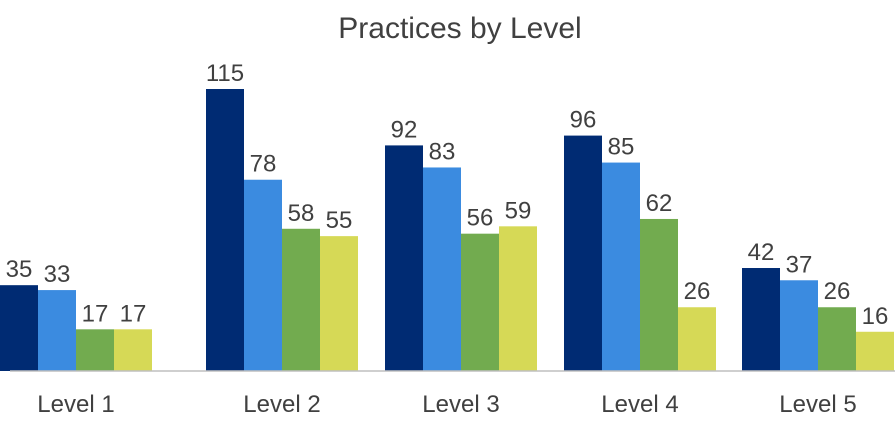 The height and width of the screenshot is (428, 895). Describe the element at coordinates (480, 218) in the screenshot. I see `data-label-level-3-series-3: 56` at that location.